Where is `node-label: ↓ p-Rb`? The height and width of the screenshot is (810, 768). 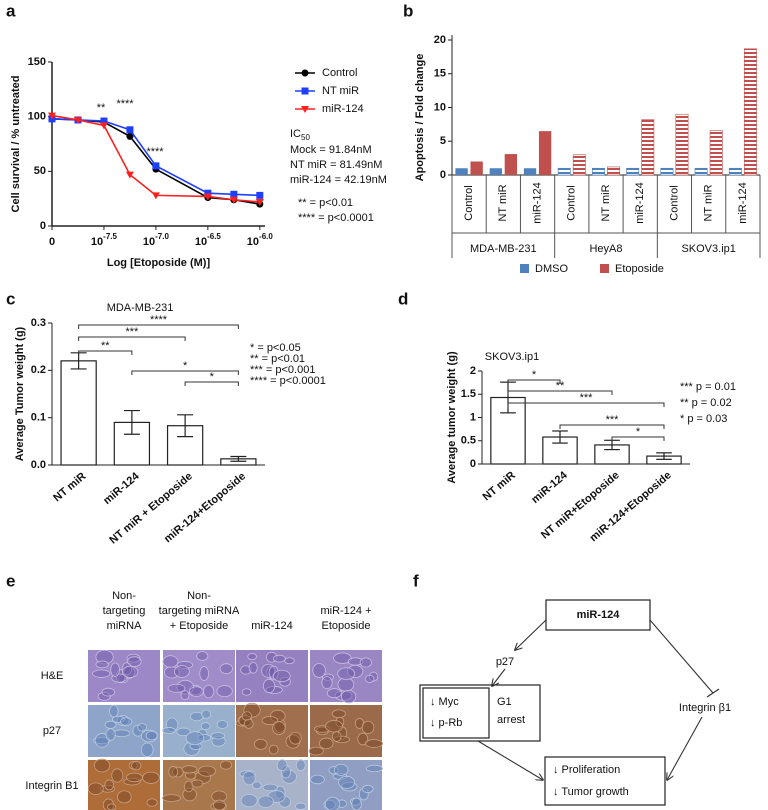 node-label: ↓ p-Rb is located at coordinates (446, 723).